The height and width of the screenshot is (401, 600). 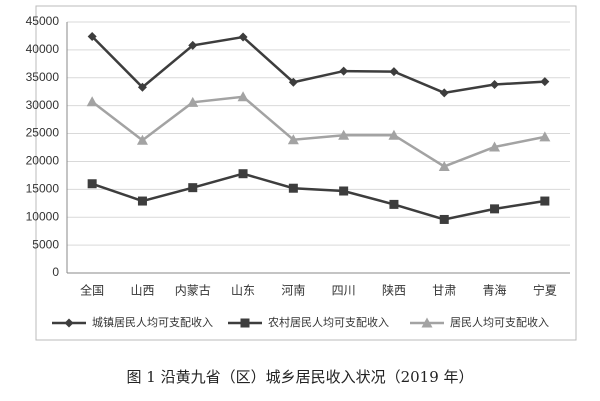 What do you see at coordinates (43, 216) in the screenshot?
I see `y-tick-label: 10000` at bounding box center [43, 216].